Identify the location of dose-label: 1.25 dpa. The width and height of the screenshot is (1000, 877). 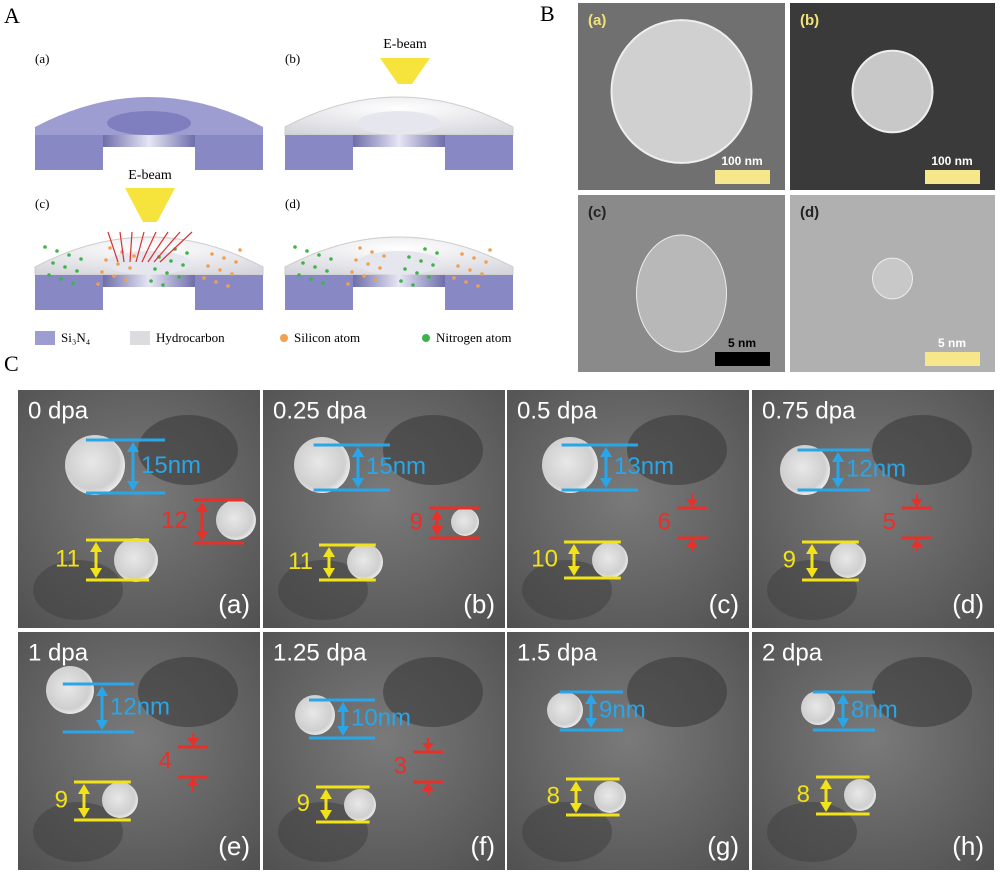
(320, 652).